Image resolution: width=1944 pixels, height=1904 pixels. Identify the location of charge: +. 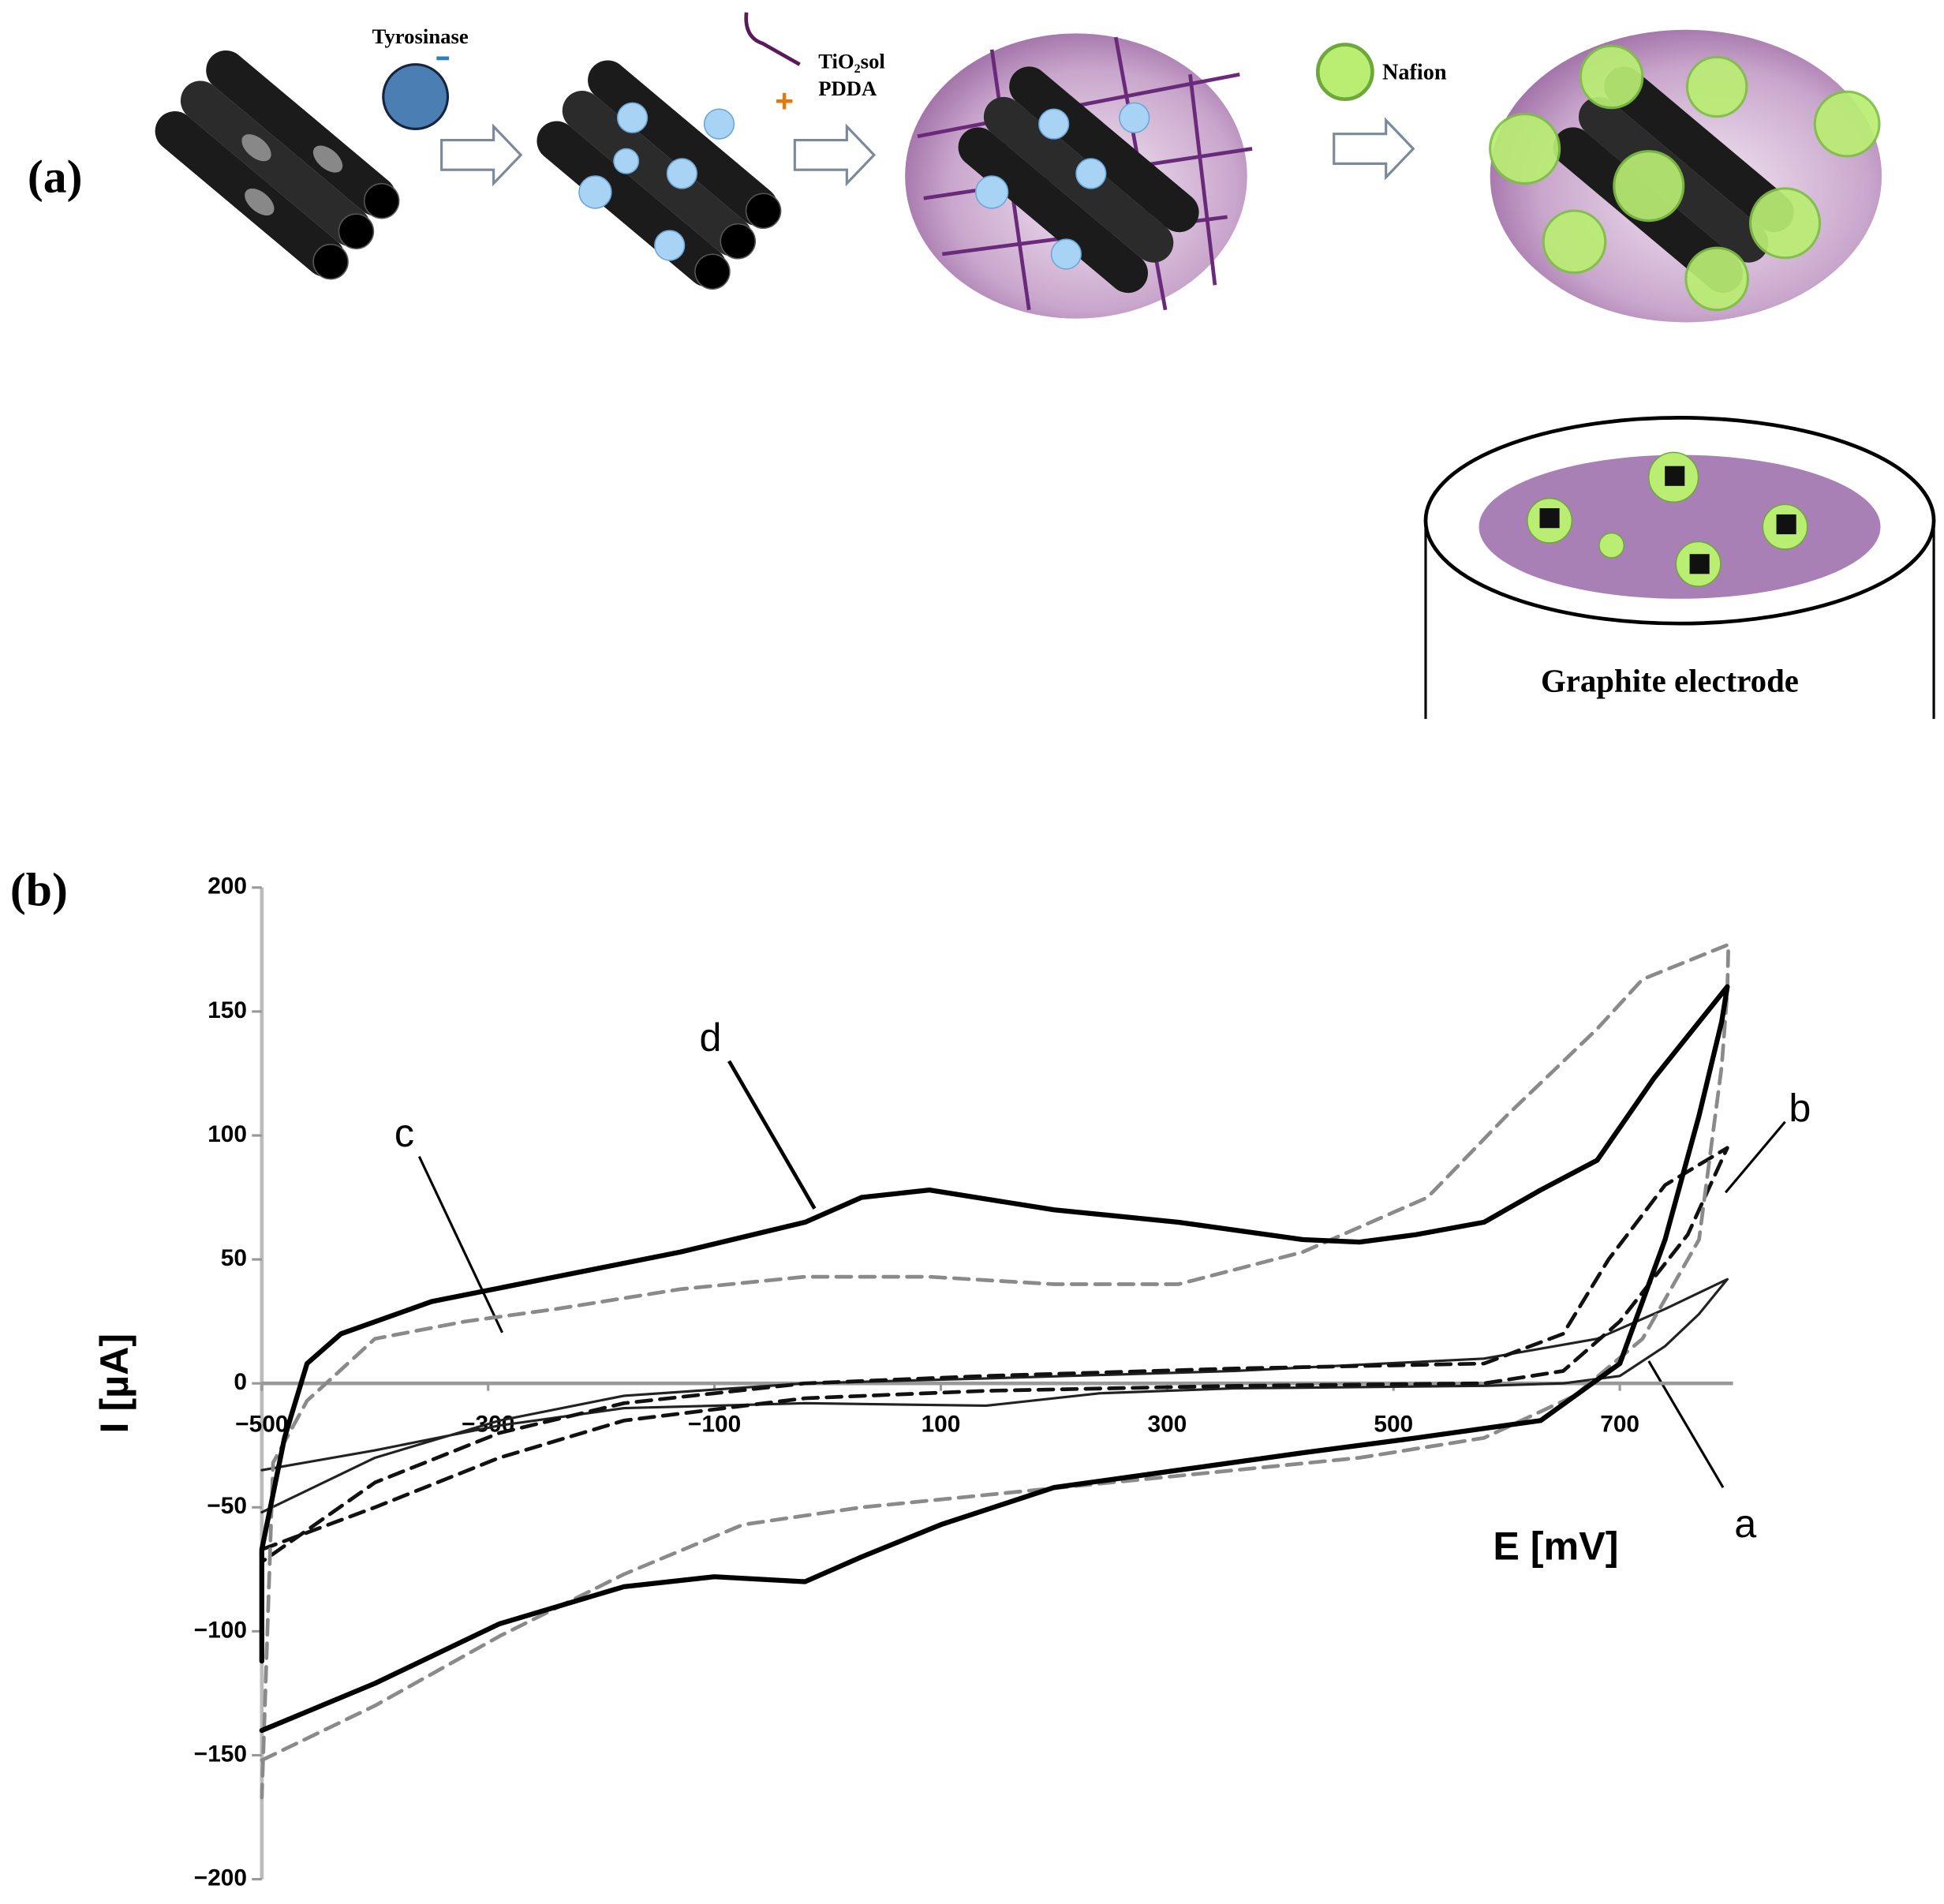
(784, 100).